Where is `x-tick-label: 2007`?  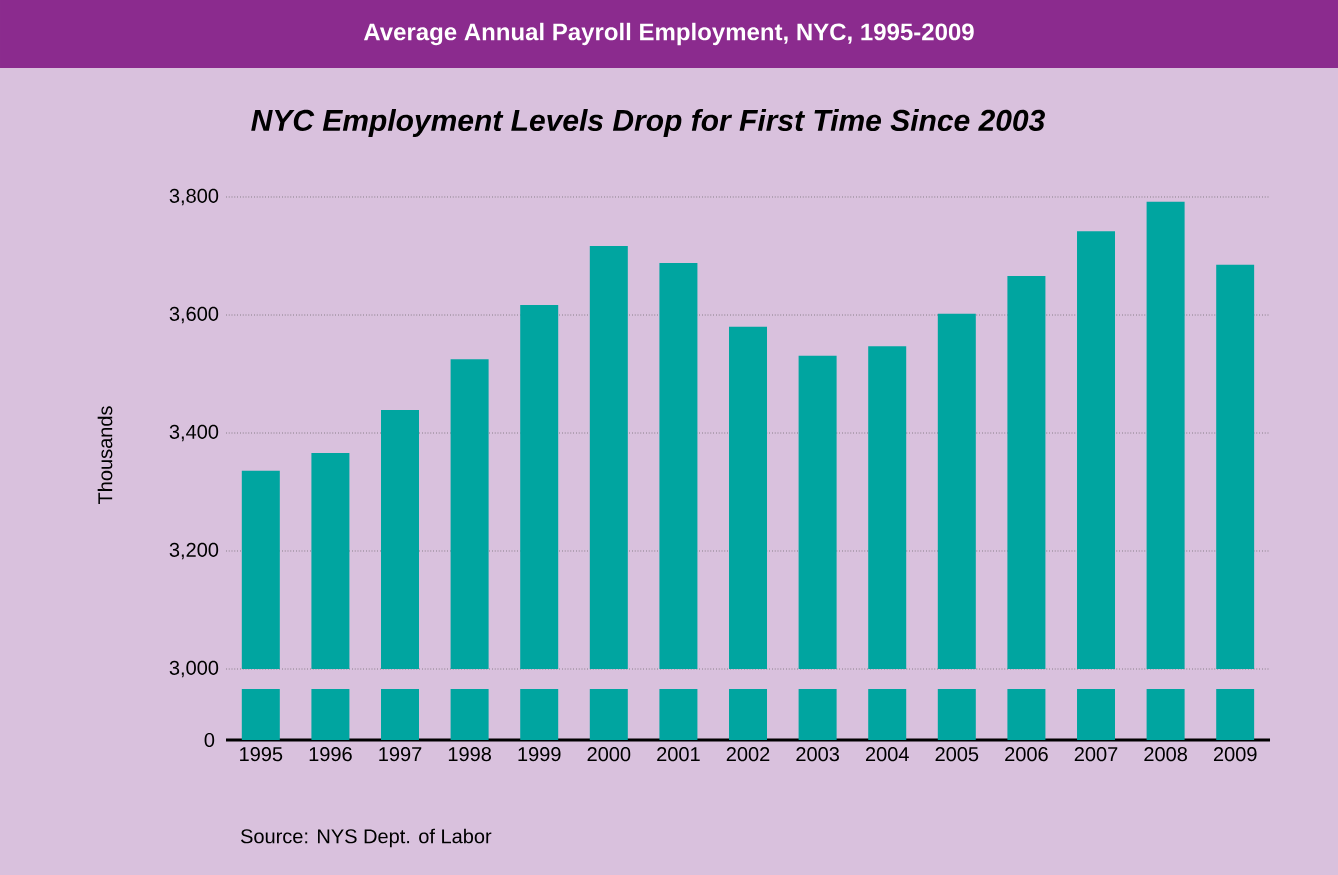
x-tick-label: 2007 is located at coordinates (1096, 754).